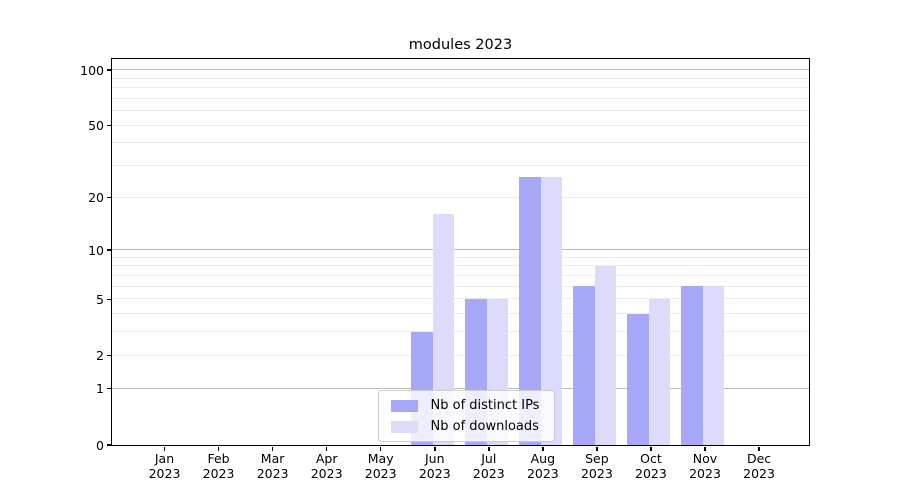 Image resolution: width=900 pixels, height=500 pixels. Describe the element at coordinates (380, 448) in the screenshot. I see `x-tick-may` at that location.